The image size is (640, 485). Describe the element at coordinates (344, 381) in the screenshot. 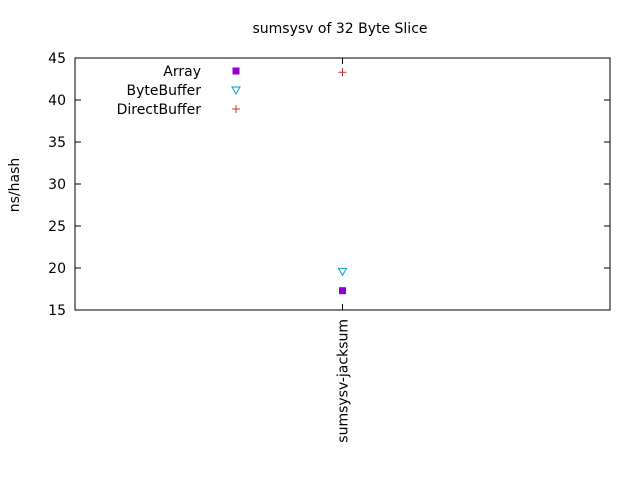

I see `x-tick-label: sumsysv-jacksum` at that location.